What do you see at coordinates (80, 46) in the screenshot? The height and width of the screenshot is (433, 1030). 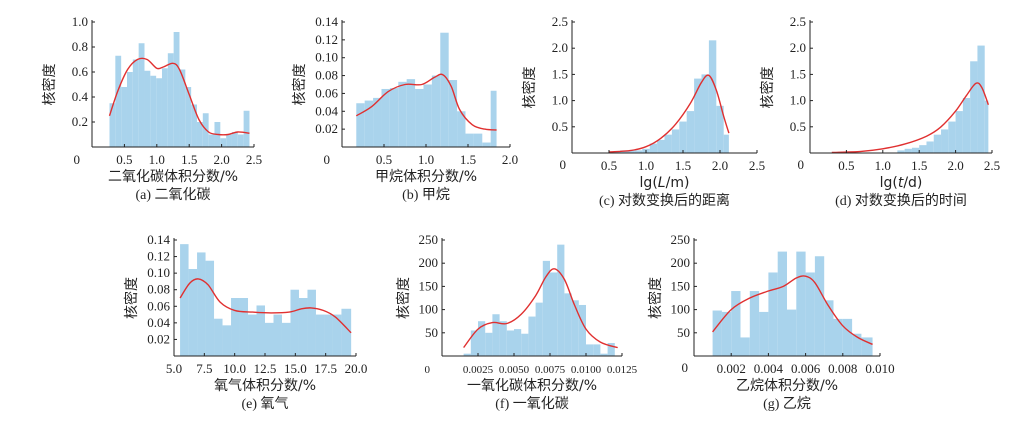 I see `y-tick-label: 0.8` at bounding box center [80, 46].